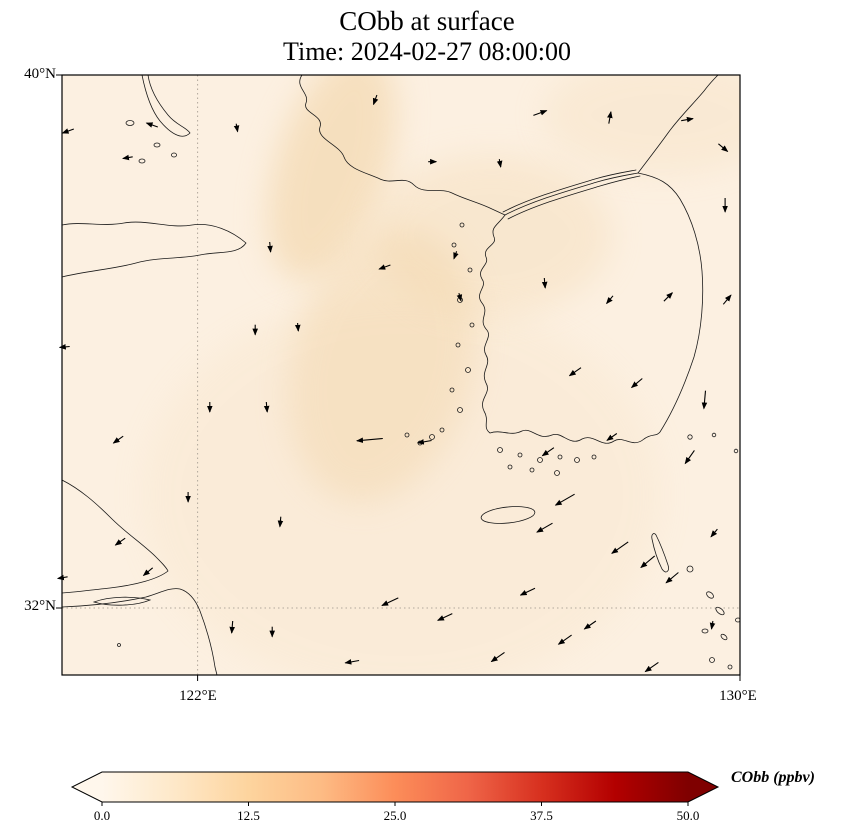 This screenshot has height=839, width=854. Describe the element at coordinates (140, 631) in the screenshot. I see `coastline-yangtze-south-bank` at that location.